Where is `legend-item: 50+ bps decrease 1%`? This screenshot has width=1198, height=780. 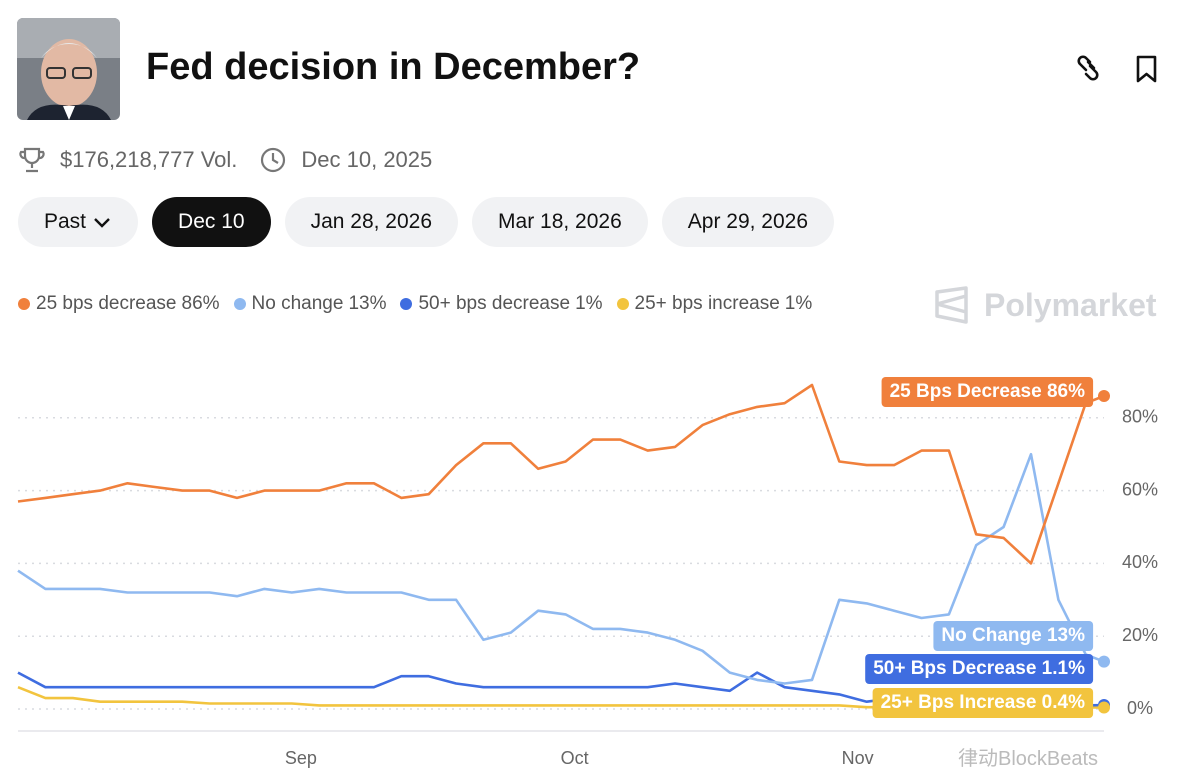 legend-item: 50+ bps decrease 1% is located at coordinates (501, 304).